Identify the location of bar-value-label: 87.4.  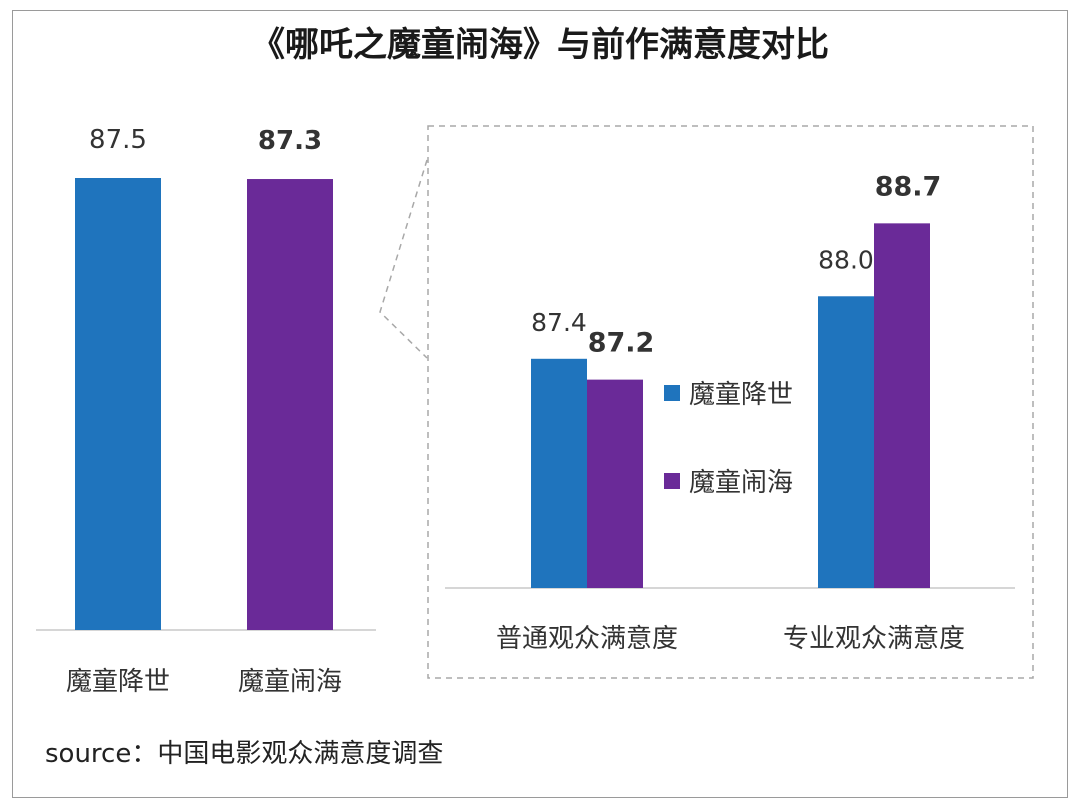
(559, 322).